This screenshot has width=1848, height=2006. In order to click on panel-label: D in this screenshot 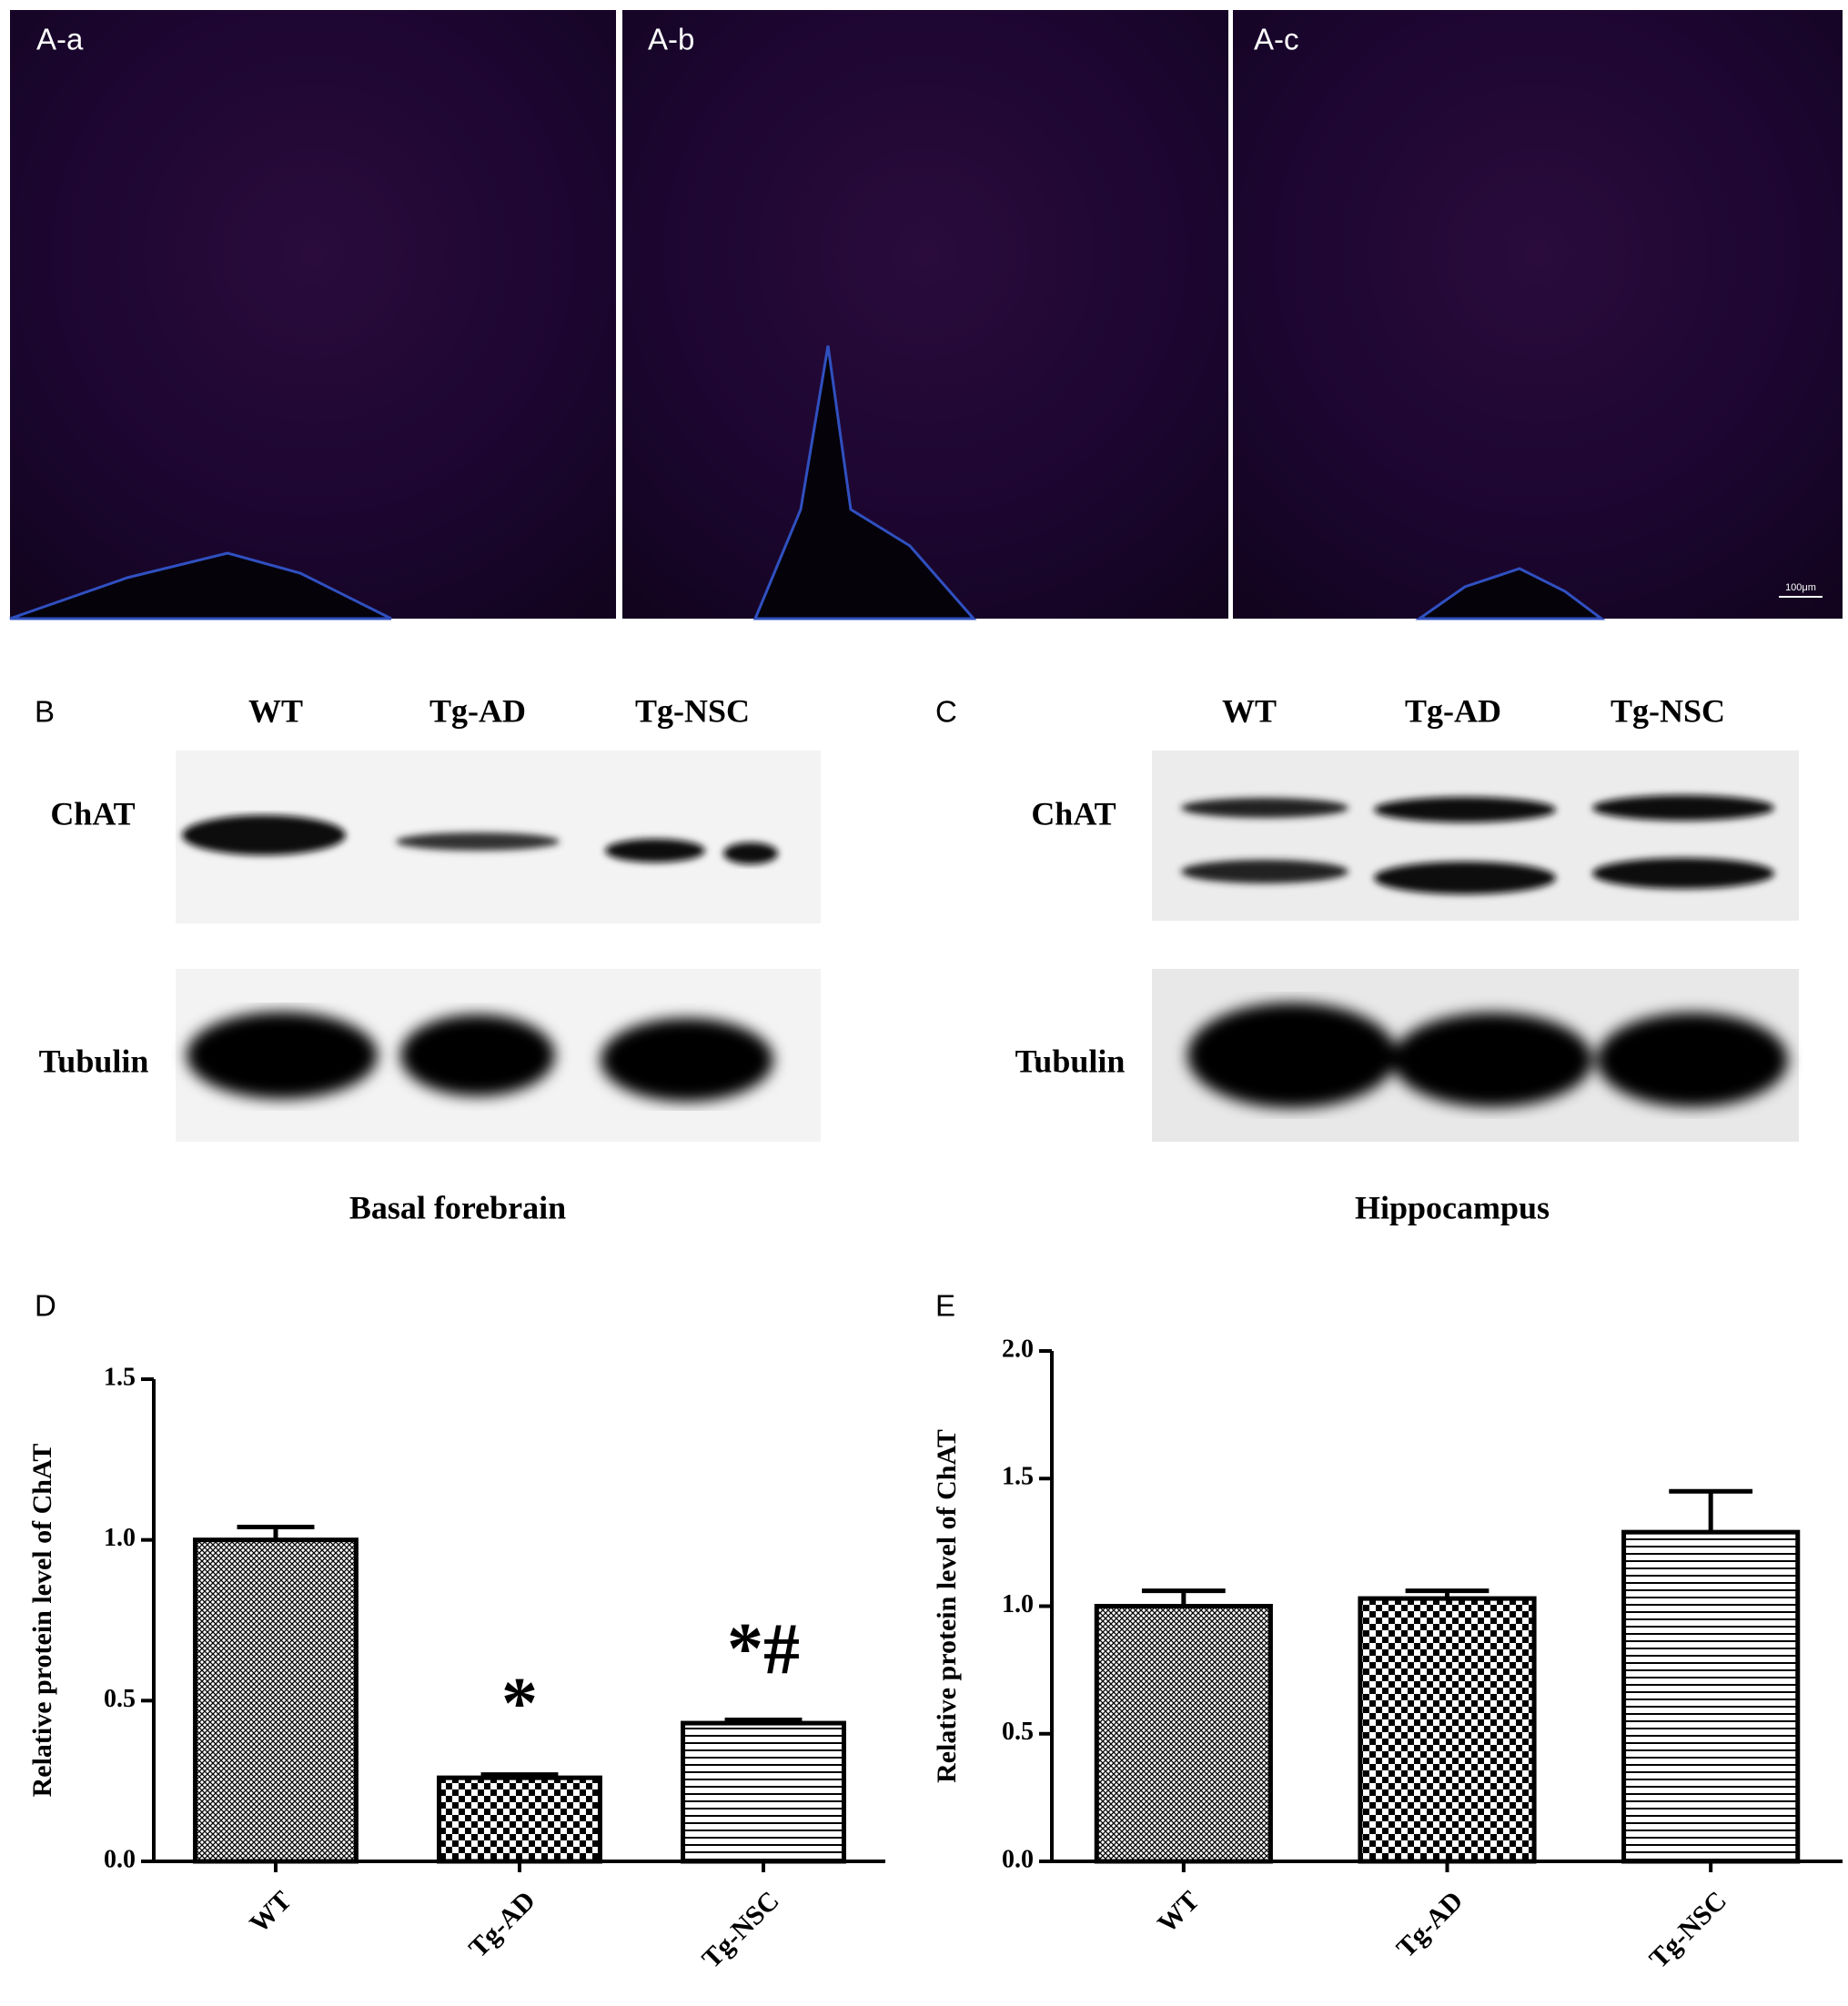, I will do `click(45, 1306)`.